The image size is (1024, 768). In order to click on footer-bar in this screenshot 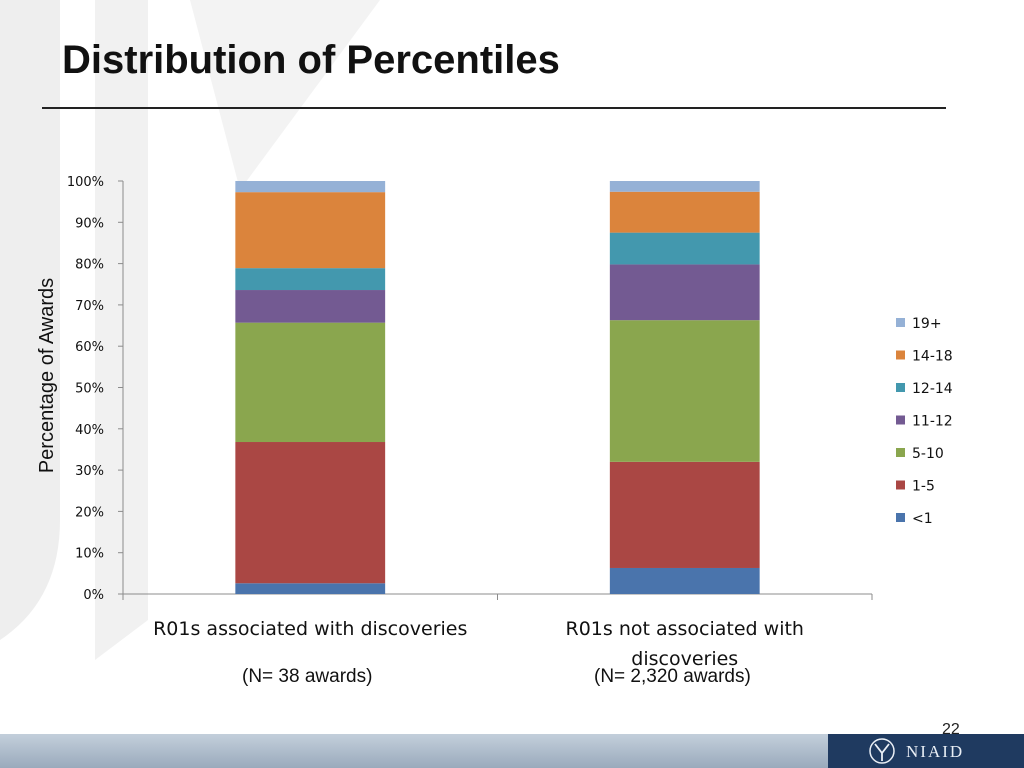, I will do `click(512, 751)`.